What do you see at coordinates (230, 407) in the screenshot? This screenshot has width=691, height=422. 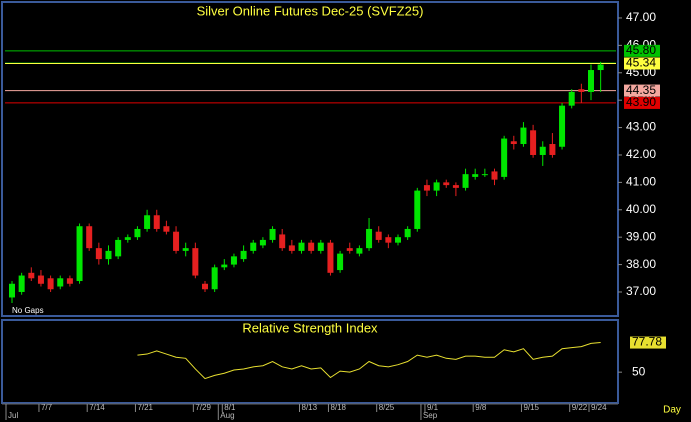 I see `x-tick-label: 8/1` at bounding box center [230, 407].